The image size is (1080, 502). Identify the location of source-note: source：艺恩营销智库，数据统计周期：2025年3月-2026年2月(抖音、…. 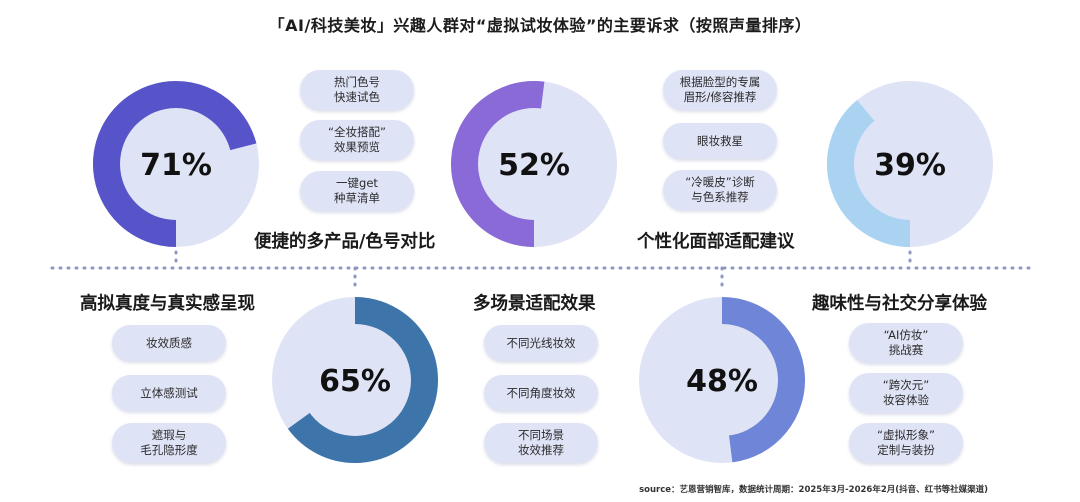
(813, 490).